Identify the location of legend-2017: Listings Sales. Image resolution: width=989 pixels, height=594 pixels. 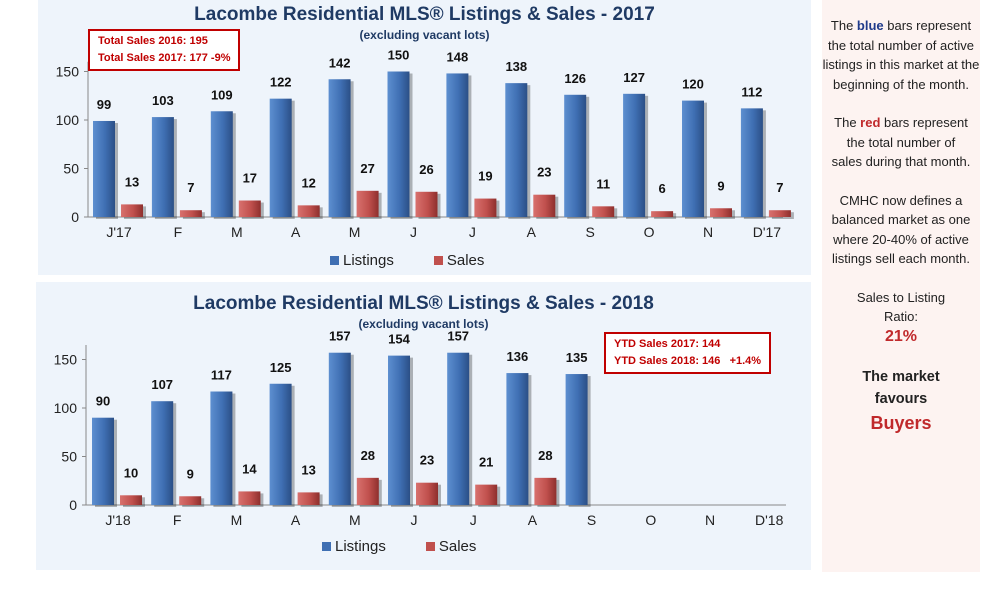
(427, 260).